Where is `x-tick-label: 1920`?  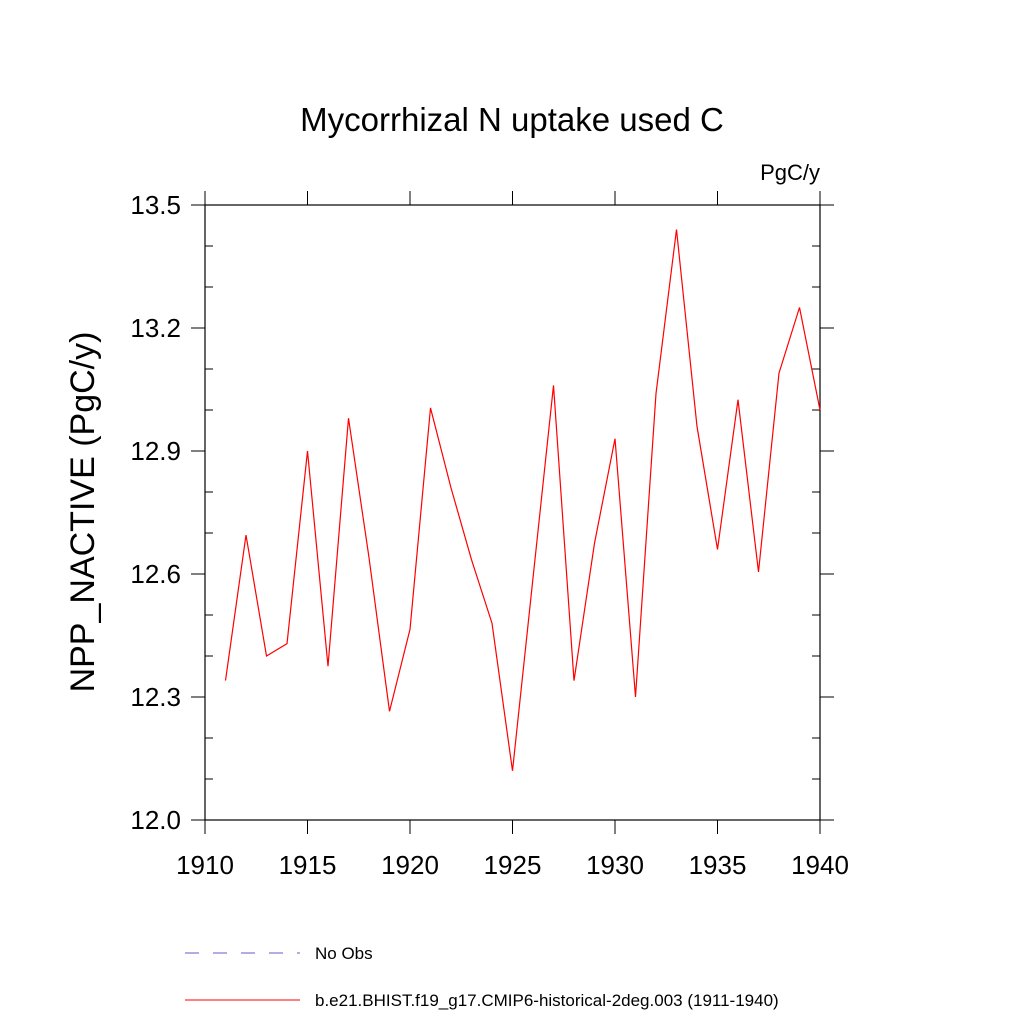 x-tick-label: 1920 is located at coordinates (410, 865).